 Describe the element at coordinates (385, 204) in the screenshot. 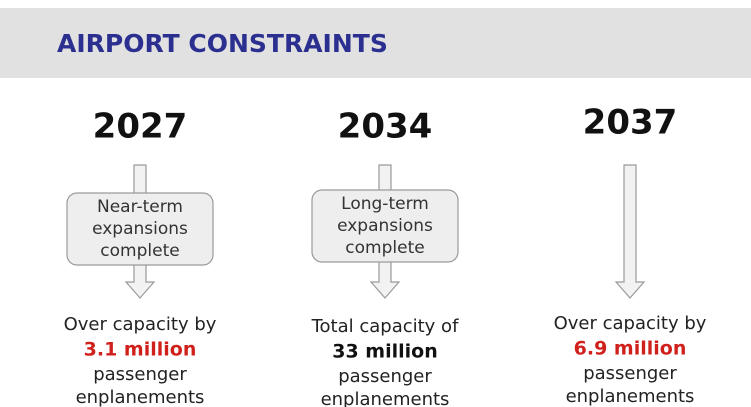

I see `box-text: Long-term` at that location.